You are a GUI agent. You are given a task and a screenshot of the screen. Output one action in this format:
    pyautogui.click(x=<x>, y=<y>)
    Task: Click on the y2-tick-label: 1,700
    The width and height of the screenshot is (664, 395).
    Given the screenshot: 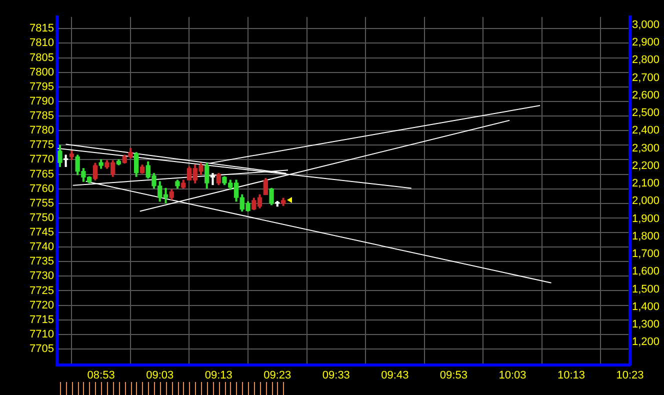 What is the action you would take?
    pyautogui.click(x=646, y=254)
    